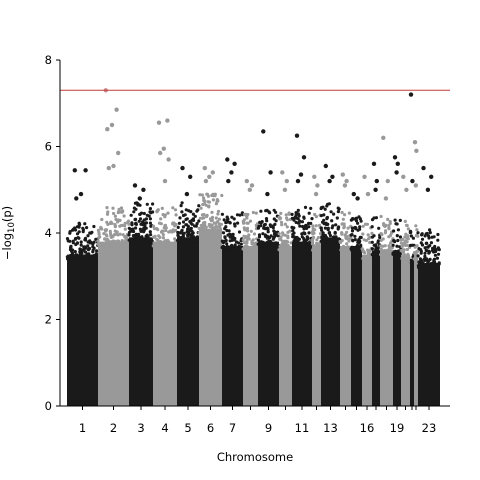  What do you see at coordinates (367, 290) in the screenshot?
I see `chromosome-16-points` at bounding box center [367, 290].